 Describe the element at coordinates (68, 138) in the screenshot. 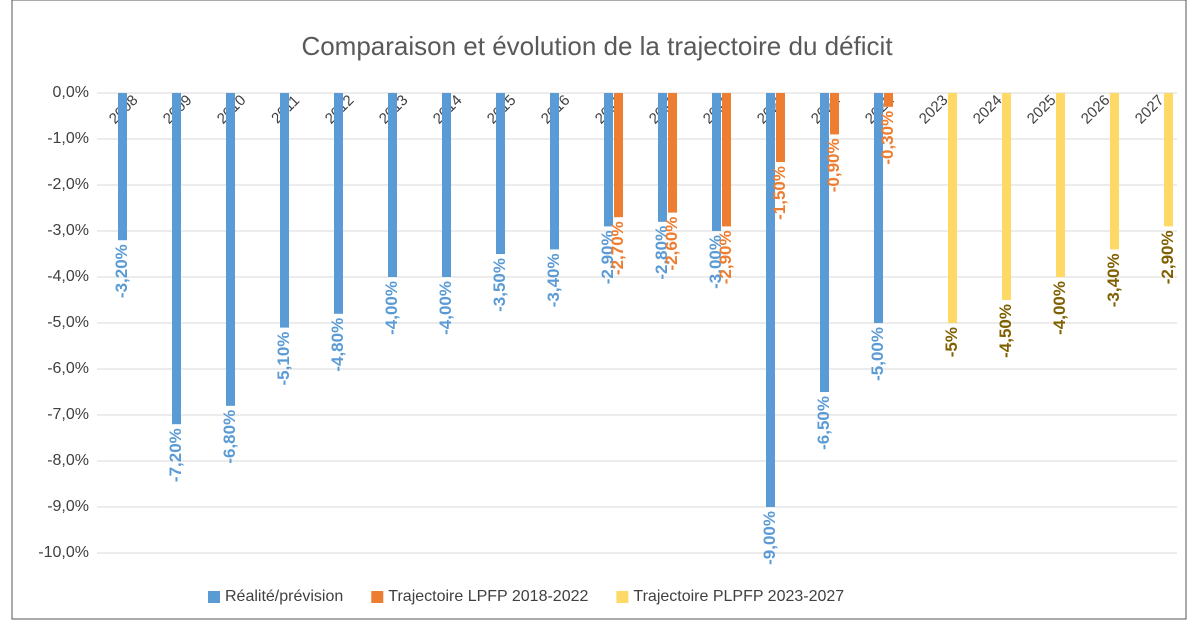

I see `y-tick-label: -1,0%` at that location.